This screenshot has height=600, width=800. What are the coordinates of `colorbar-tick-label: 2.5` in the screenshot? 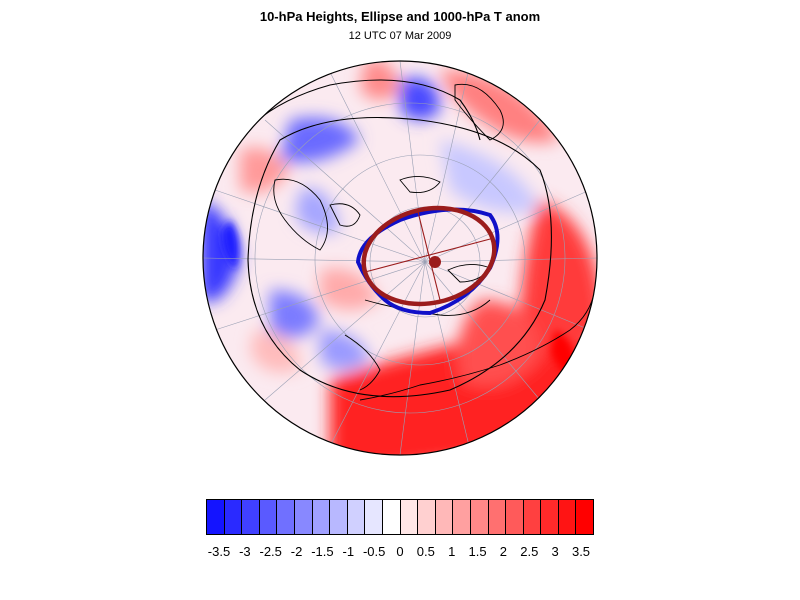 It's located at (529, 551).